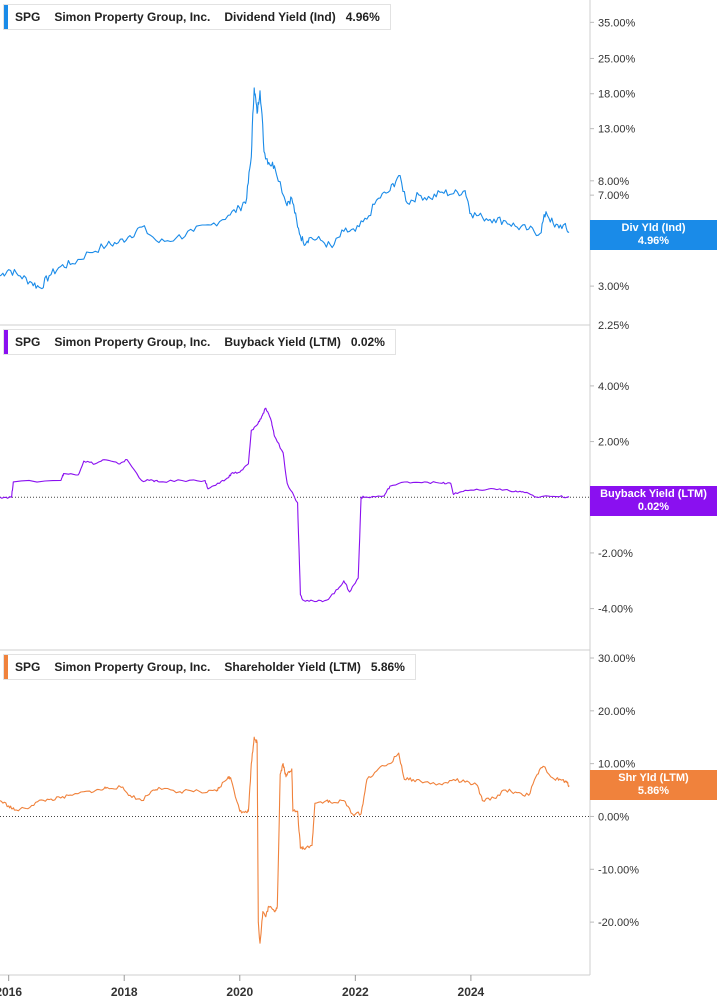  I want to click on flag-label: Div Yld (Ind), so click(653, 228).